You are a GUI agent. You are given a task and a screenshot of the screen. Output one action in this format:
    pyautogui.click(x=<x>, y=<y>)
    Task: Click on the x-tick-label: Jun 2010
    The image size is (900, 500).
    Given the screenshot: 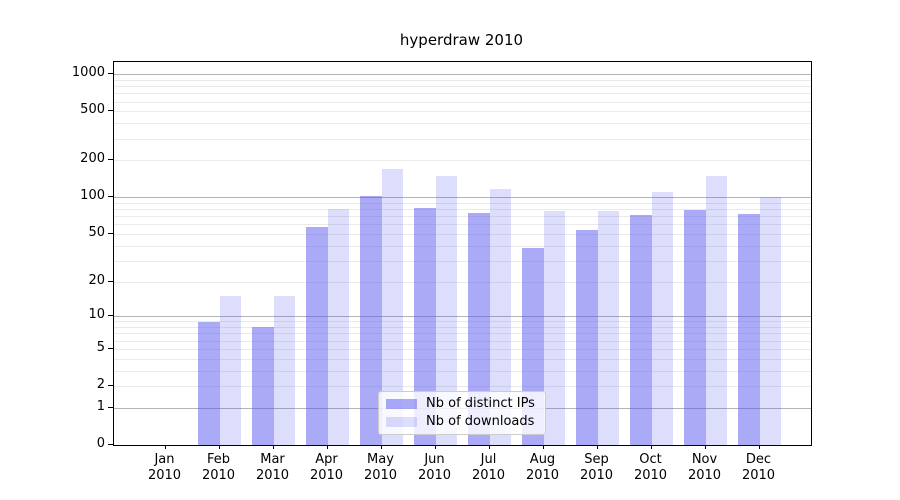 What is the action you would take?
    pyautogui.click(x=434, y=467)
    